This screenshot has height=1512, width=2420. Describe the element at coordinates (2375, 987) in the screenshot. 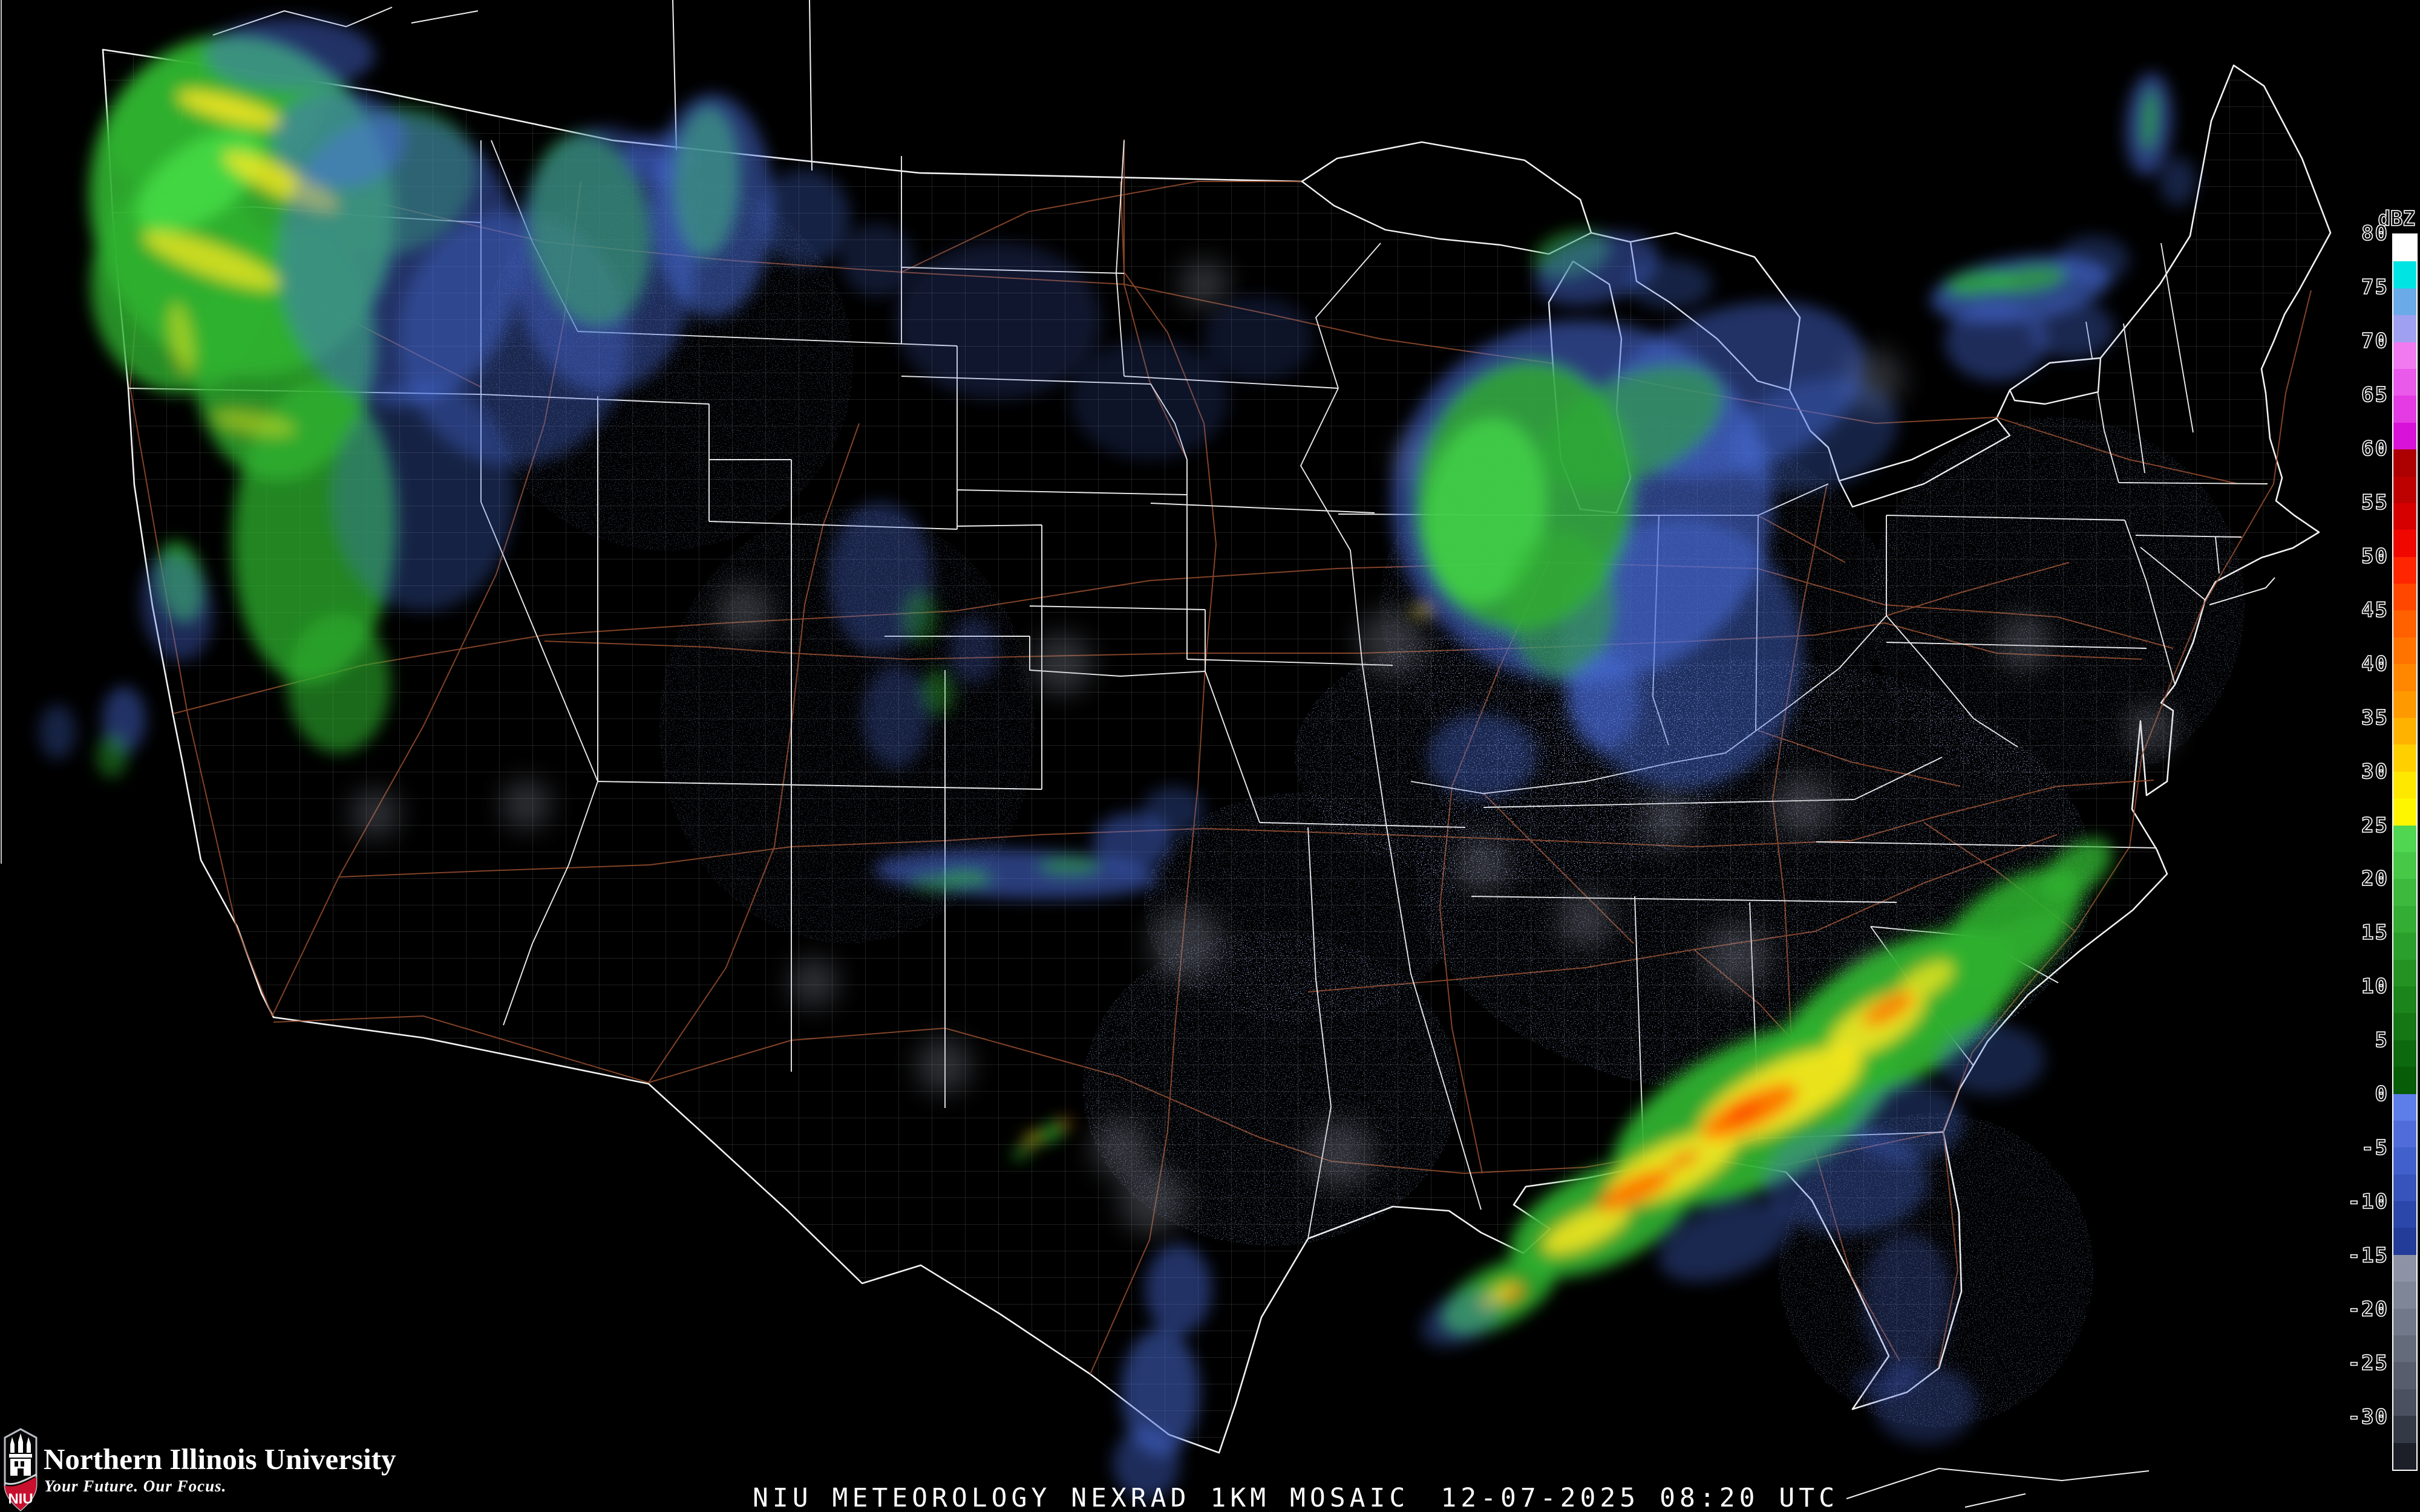

I see `dbz-tick-label: 10` at that location.